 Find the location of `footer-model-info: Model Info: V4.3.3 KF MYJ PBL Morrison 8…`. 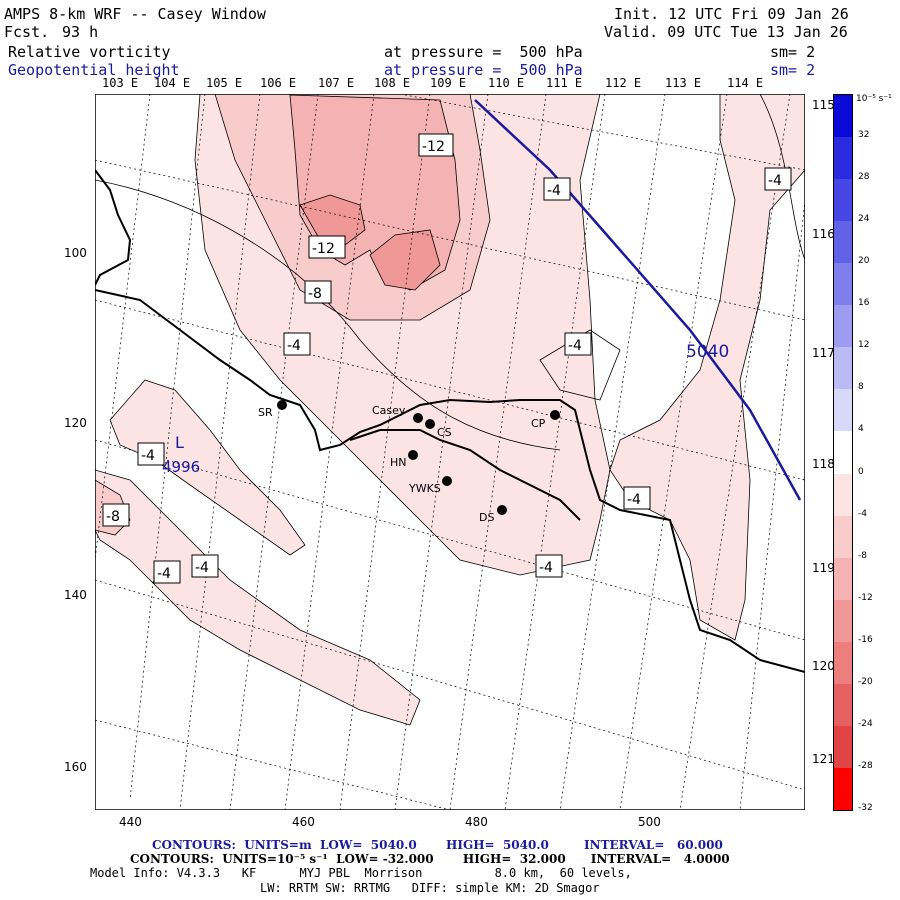

footer-model-info: Model Info: V4.3.3 KF MYJ PBL Morrison 8… is located at coordinates (361, 873).